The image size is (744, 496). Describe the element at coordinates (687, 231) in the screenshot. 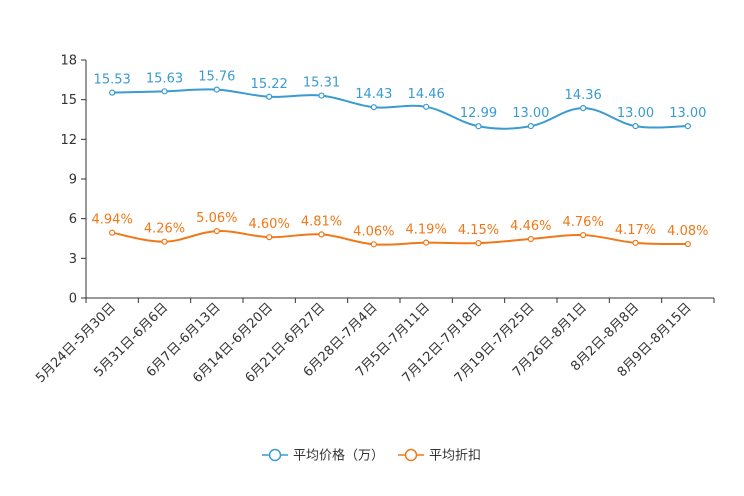

I see `data-label: 4.08%` at that location.